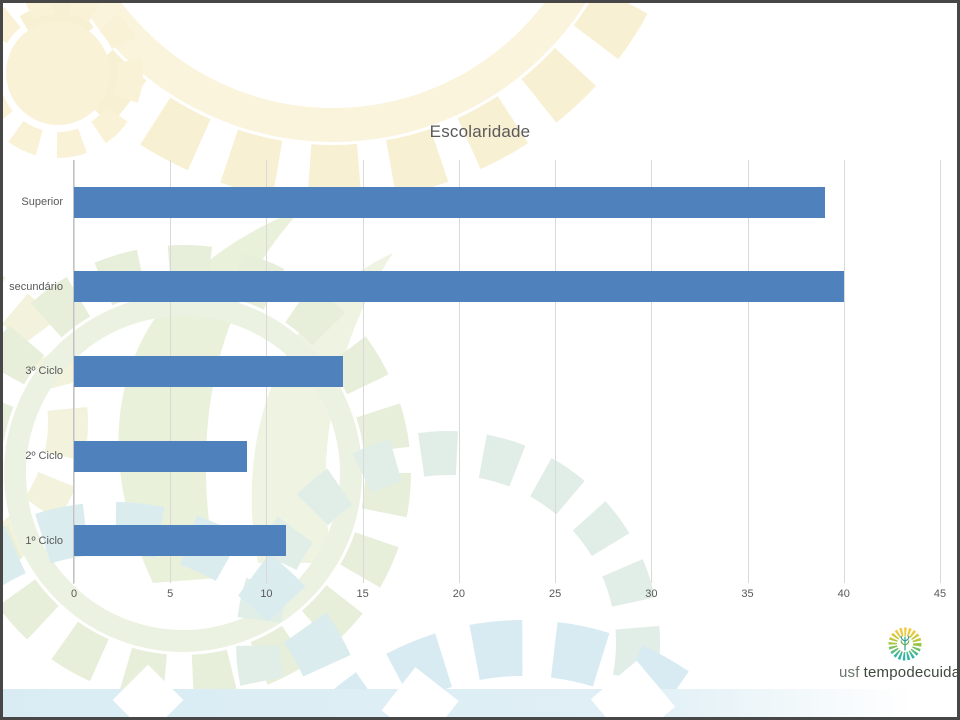 The width and height of the screenshot is (960, 720). I want to click on usf-logo: usf tempodecuidar, so click(899, 657).